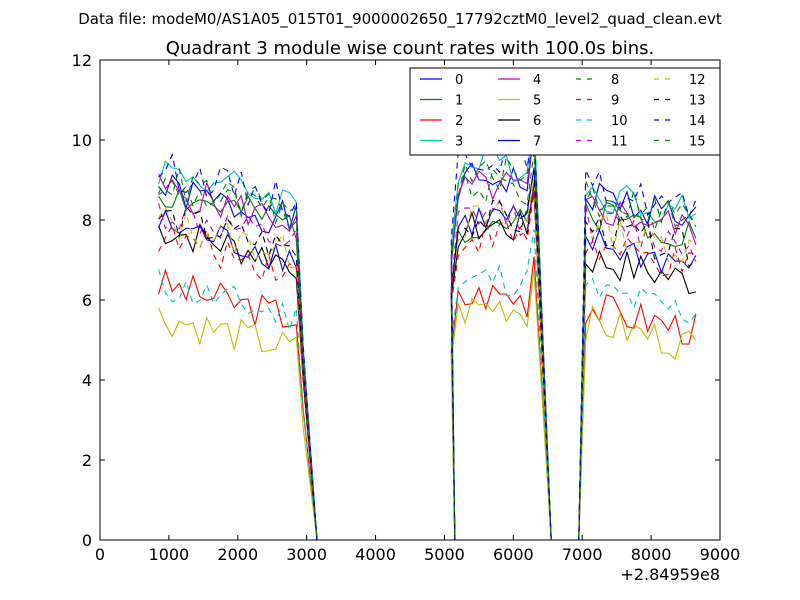  What do you see at coordinates (537, 101) in the screenshot?
I see `legend-label-5: 5` at bounding box center [537, 101].